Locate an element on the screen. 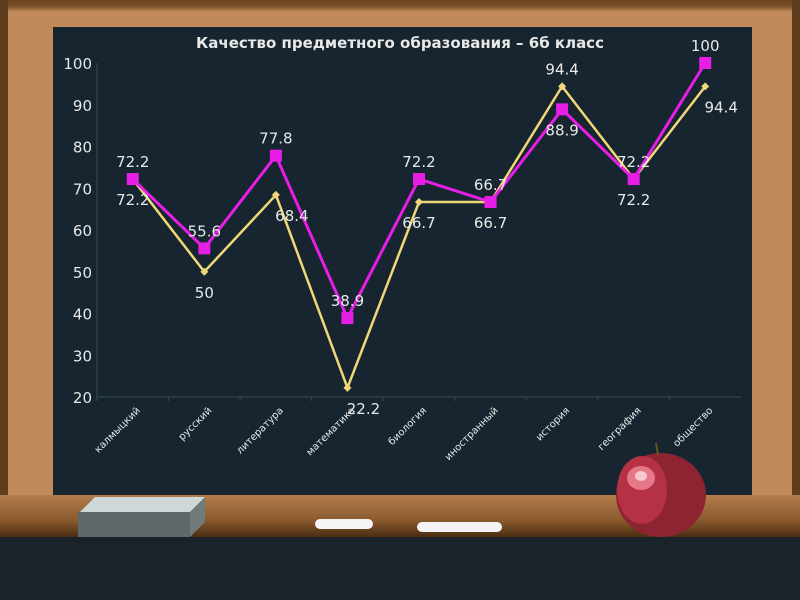 The height and width of the screenshot is (600, 800). y-tick-label: 20 is located at coordinates (82, 398).